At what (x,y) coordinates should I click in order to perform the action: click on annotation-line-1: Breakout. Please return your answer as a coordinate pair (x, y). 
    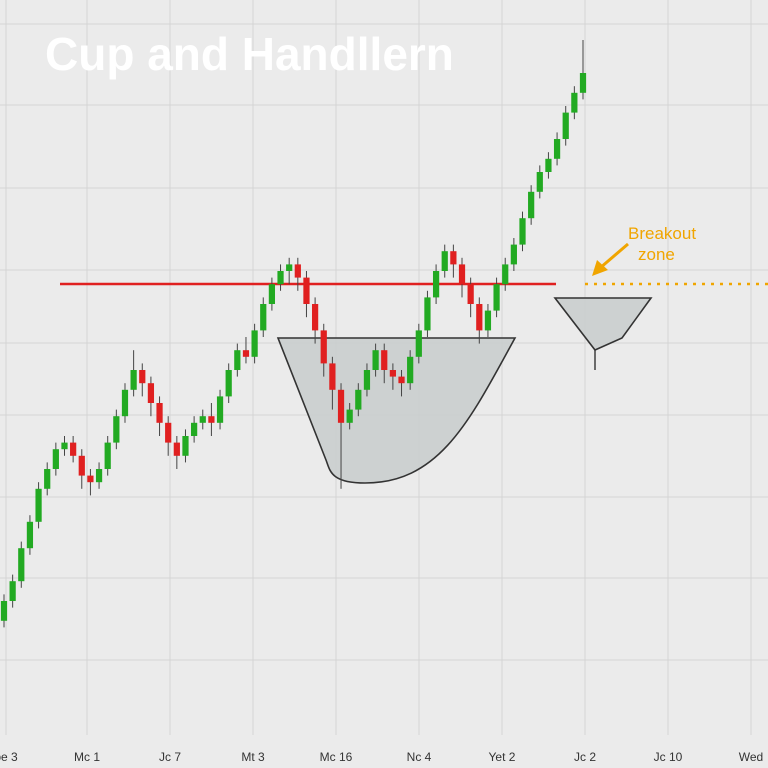
    Looking at the image, I should click on (662, 233).